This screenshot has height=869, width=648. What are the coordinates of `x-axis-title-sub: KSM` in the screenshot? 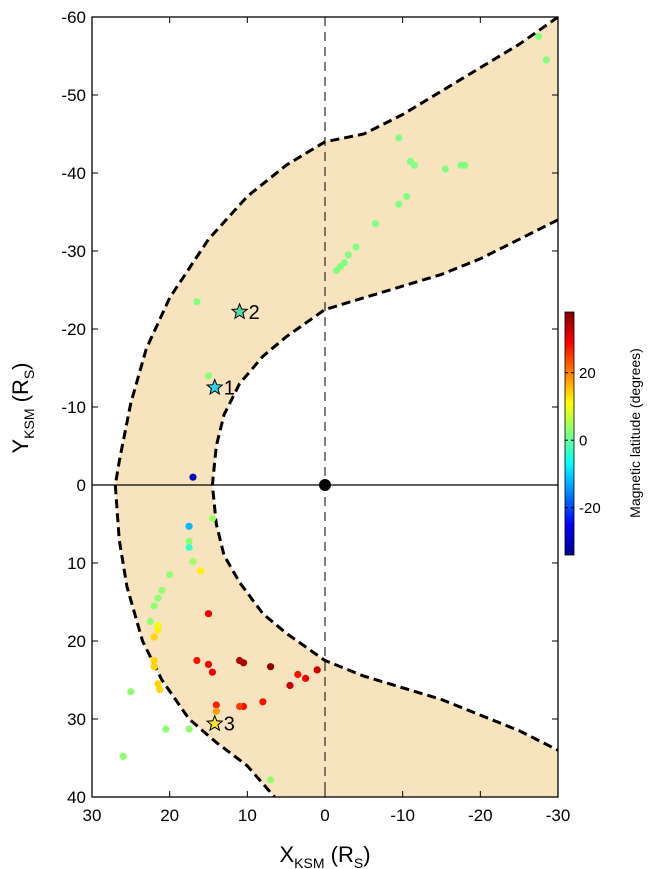 It's located at (309, 862).